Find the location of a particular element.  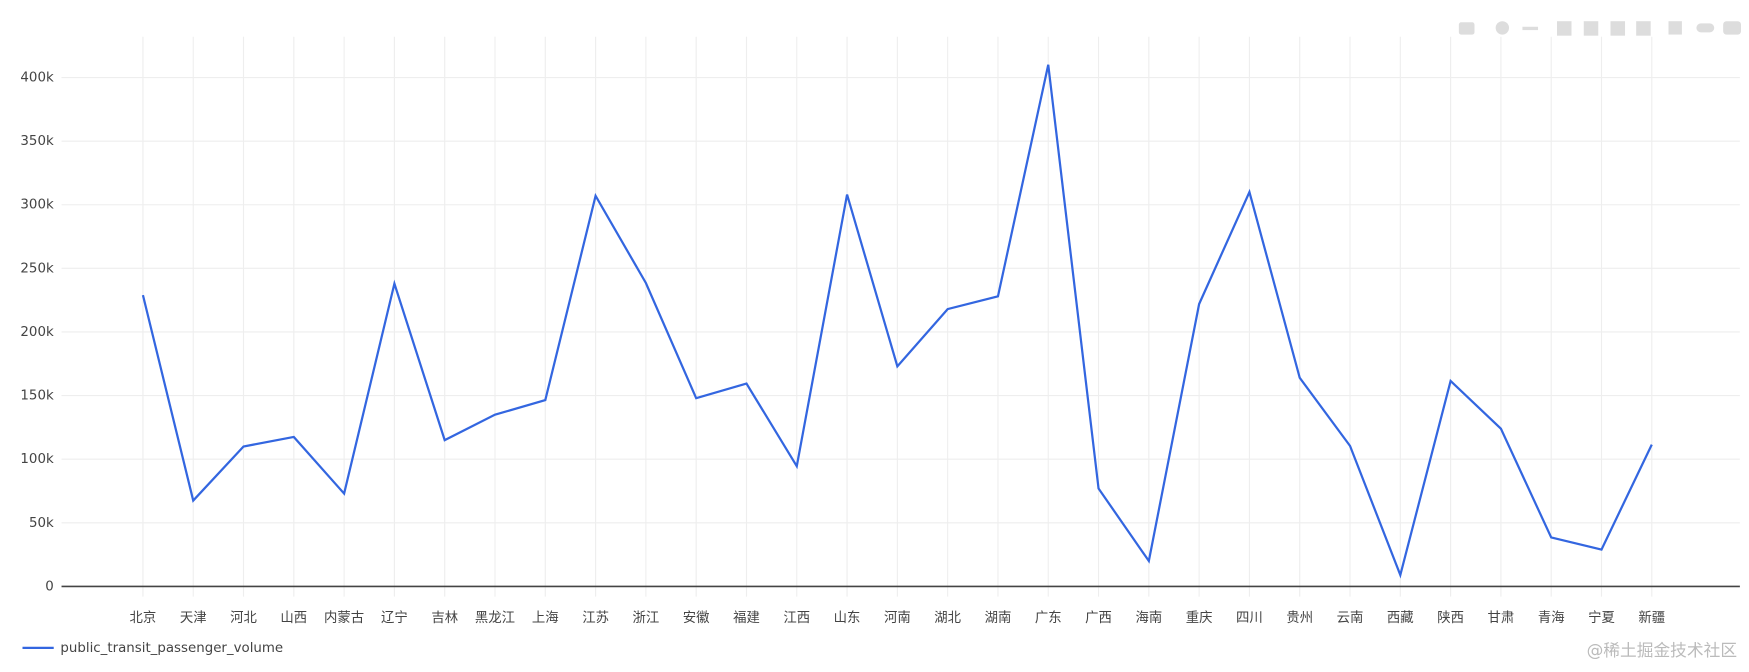

x-tick-label: 重庆 is located at coordinates (1199, 618).